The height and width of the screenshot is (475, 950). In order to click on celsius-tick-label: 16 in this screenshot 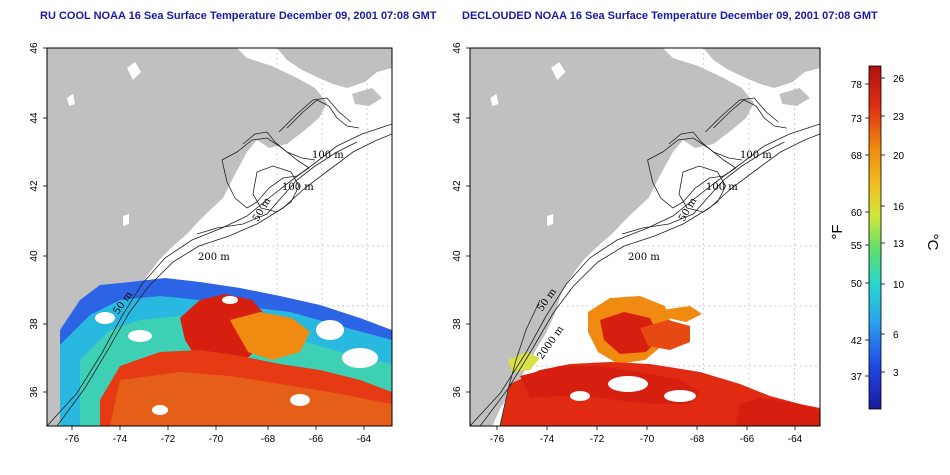, I will do `click(899, 207)`.